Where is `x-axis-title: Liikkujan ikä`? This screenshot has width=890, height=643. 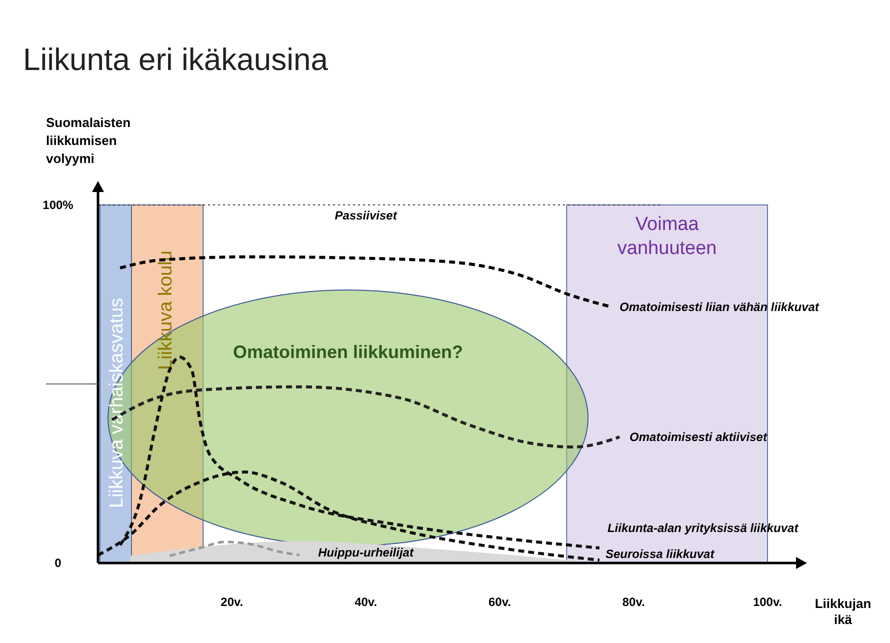
x-axis-title: Liikkujan ikä is located at coordinates (843, 611).